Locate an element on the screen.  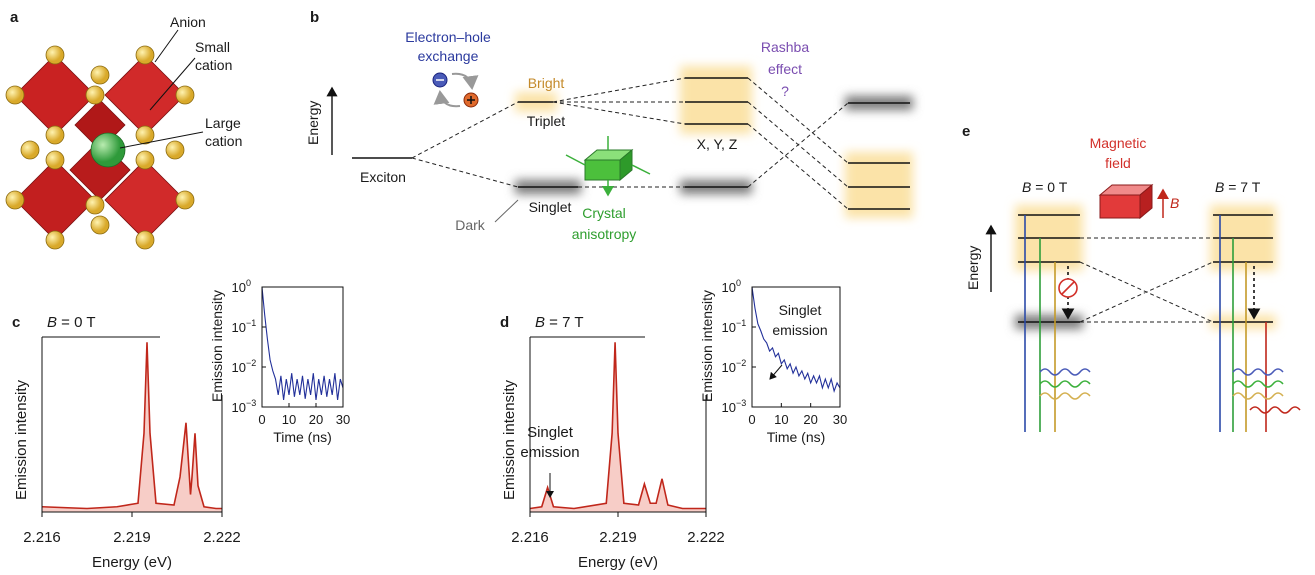
label-dark: Dark is located at coordinates (470, 225).